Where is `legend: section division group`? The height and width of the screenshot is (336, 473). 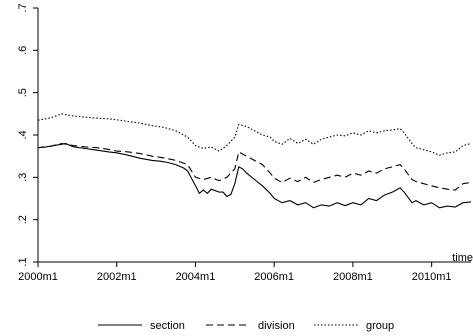
legend: section division group is located at coordinates (246, 326).